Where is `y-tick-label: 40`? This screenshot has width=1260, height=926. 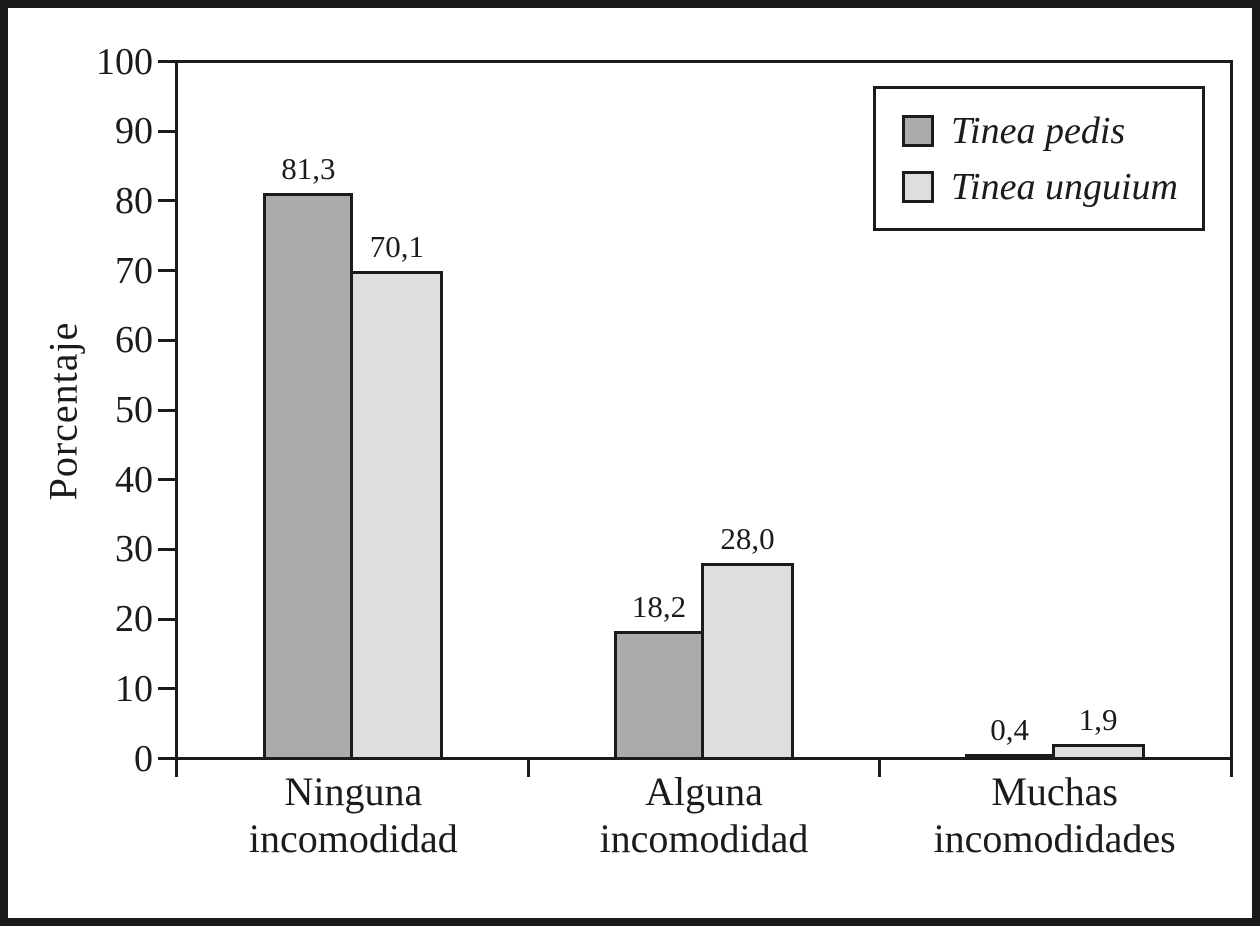
y-tick-label: 40 is located at coordinates (134, 479).